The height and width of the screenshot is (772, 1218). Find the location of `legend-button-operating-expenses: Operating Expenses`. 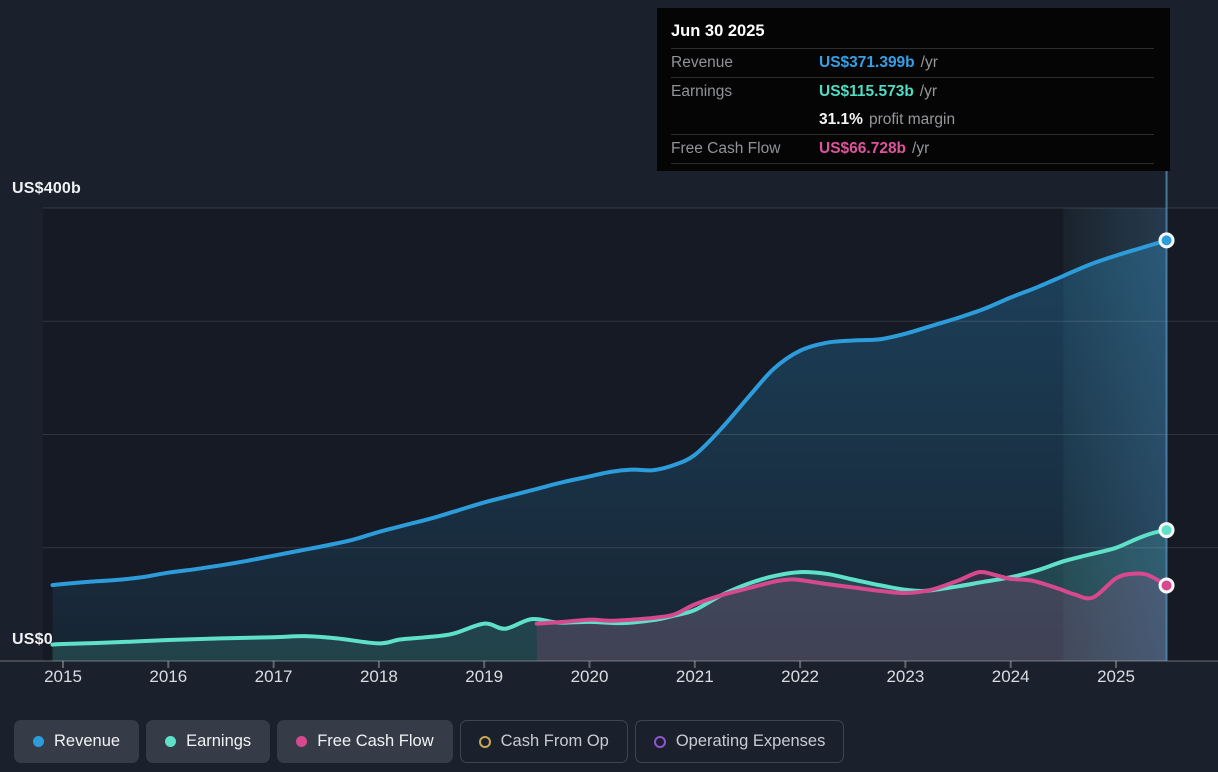

legend-button-operating-expenses: Operating Expenses is located at coordinates (739, 741).